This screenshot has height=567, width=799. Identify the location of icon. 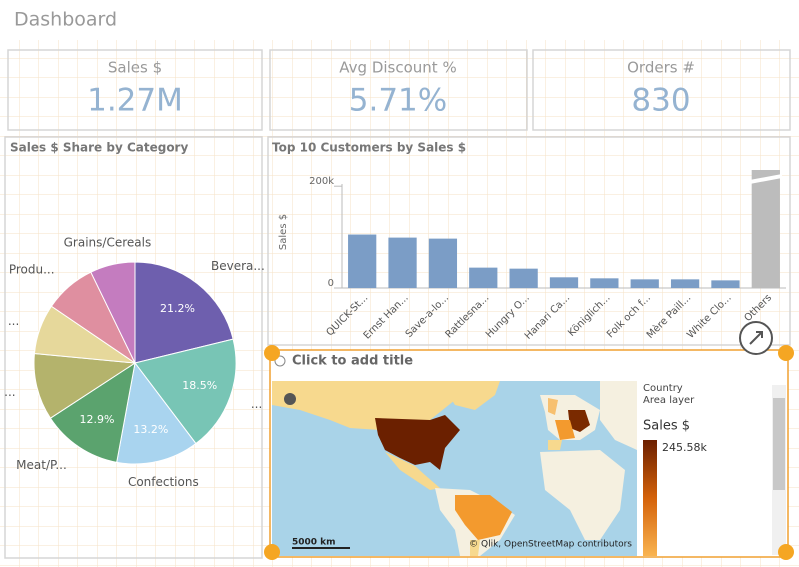
(280, 361).